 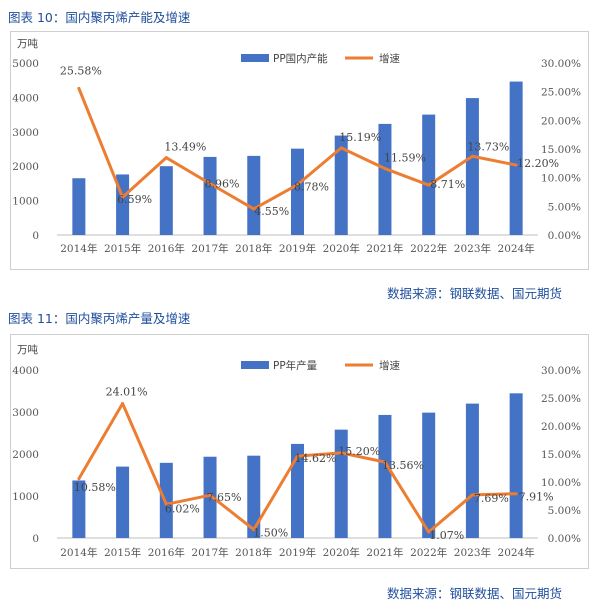 What do you see at coordinates (127, 392) in the screenshot?
I see `growth-rate-data-label: 24.01%` at bounding box center [127, 392].